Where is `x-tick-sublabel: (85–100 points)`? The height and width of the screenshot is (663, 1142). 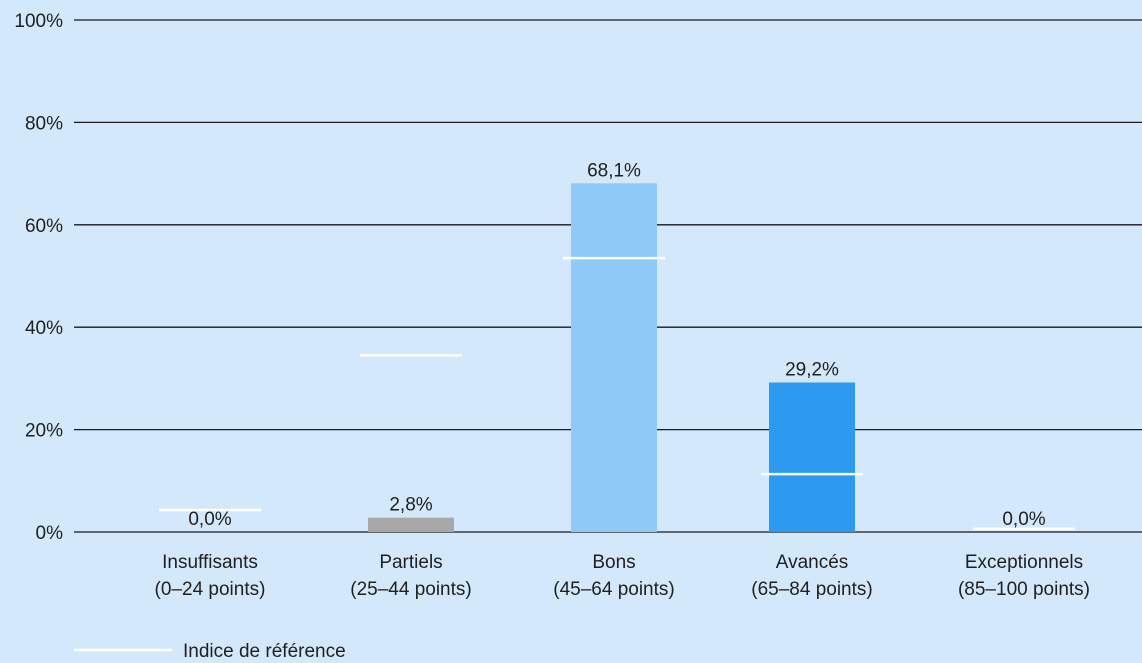 x-tick-sublabel: (85–100 points) is located at coordinates (1024, 589).